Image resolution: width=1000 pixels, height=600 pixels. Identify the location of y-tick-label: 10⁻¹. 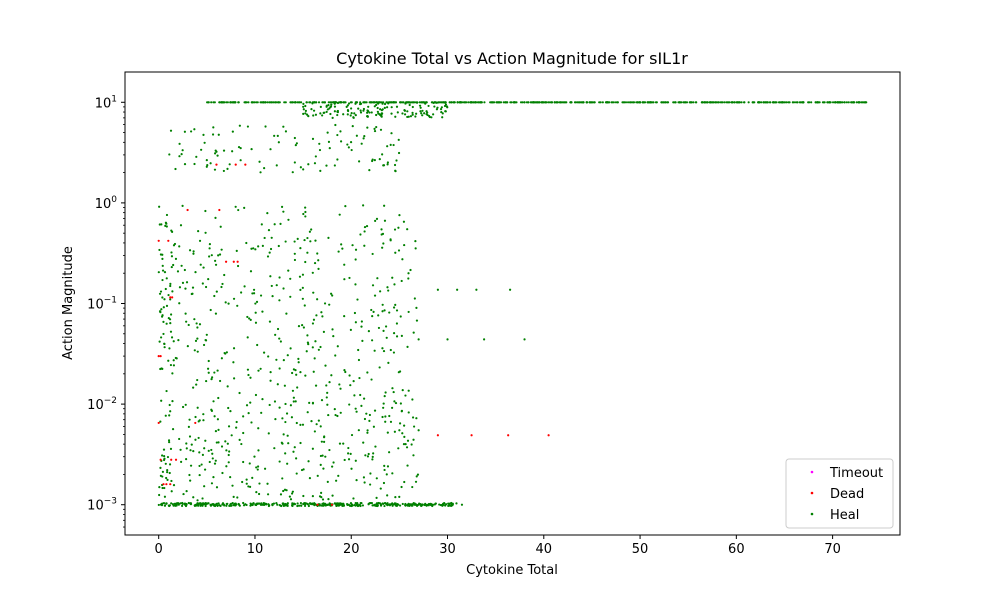
(102, 304).